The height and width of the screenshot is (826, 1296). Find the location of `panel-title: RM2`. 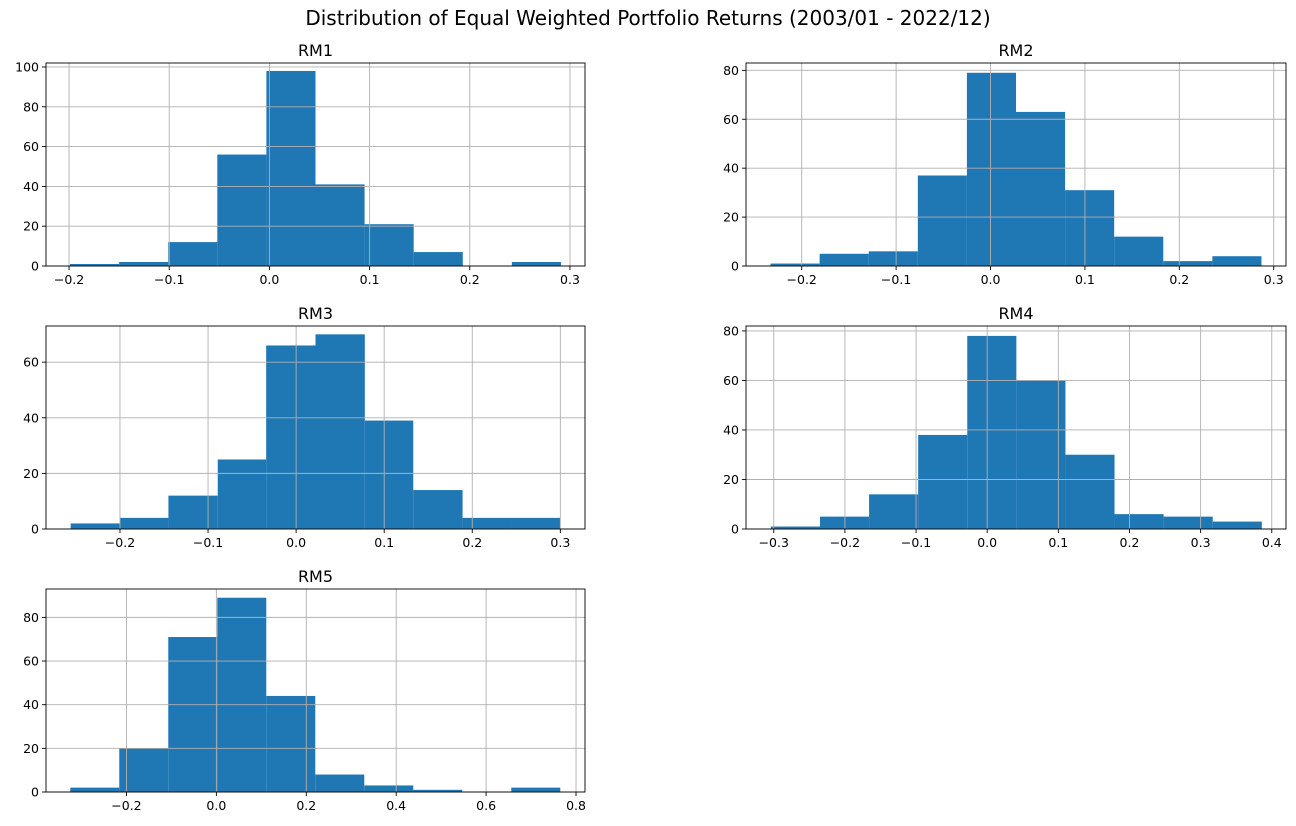

panel-title: RM2 is located at coordinates (1015, 50).